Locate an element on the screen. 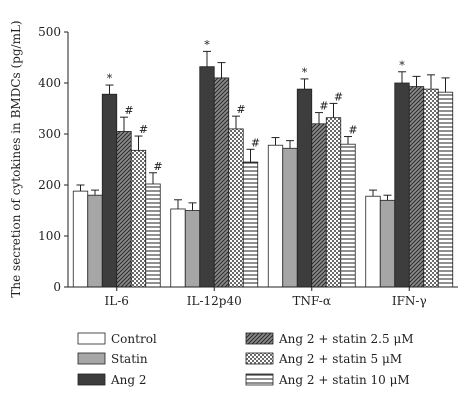  legend-label-1: Control is located at coordinates (134, 339).